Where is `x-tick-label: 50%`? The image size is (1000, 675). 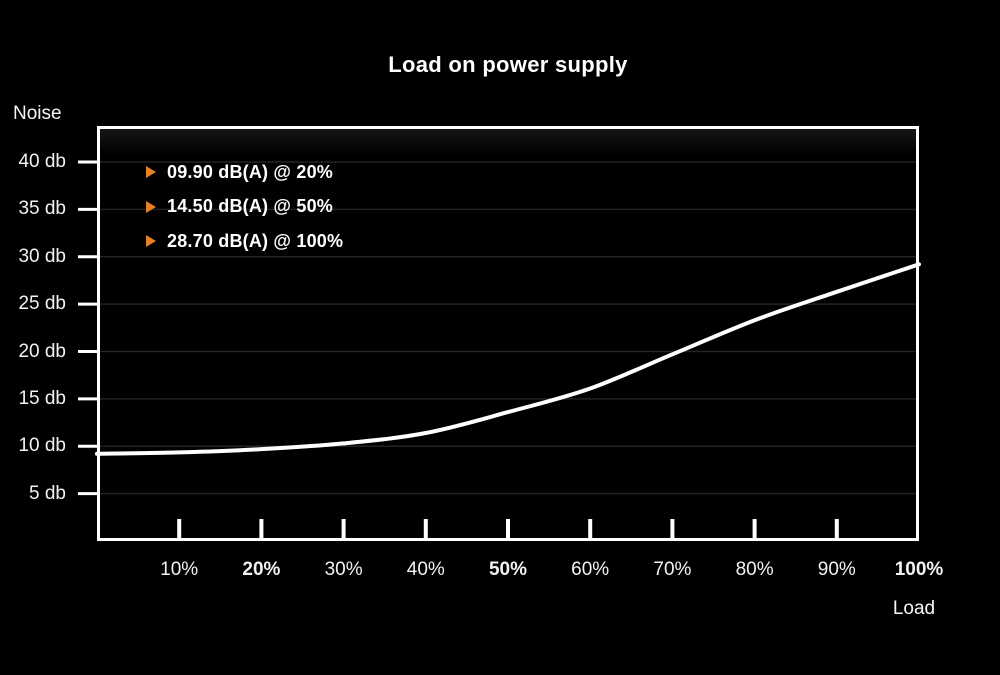
x-tick-label: 50% is located at coordinates (508, 569).